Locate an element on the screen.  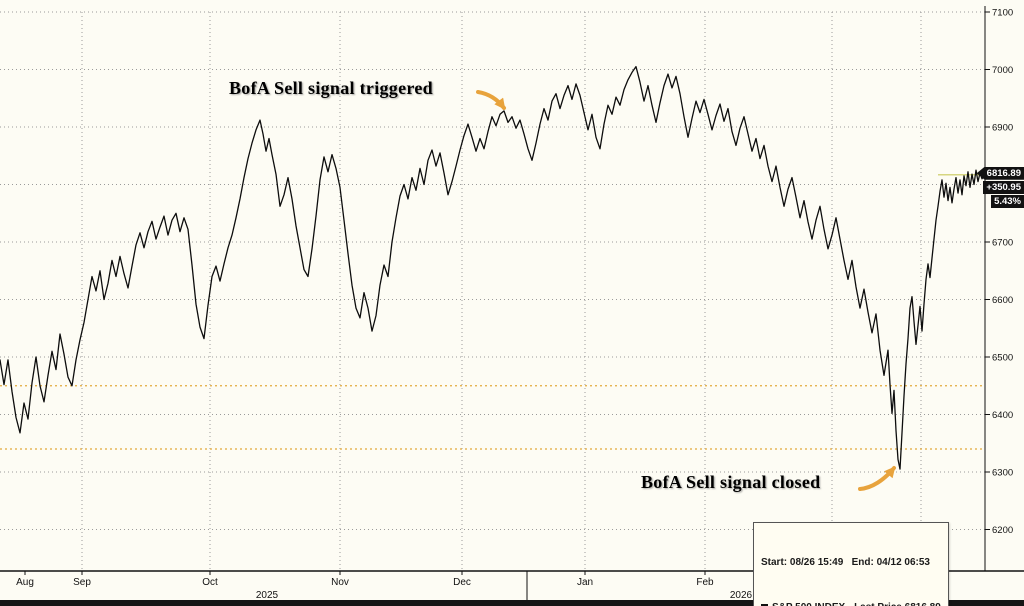
closed-arrow-icon is located at coordinates (877, 478).